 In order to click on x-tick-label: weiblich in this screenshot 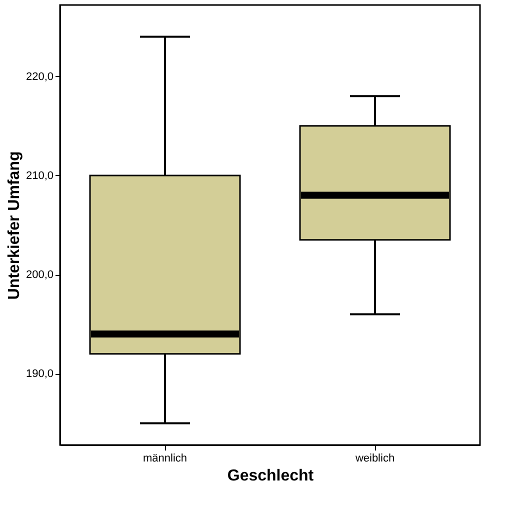, I will do `click(374, 458)`.